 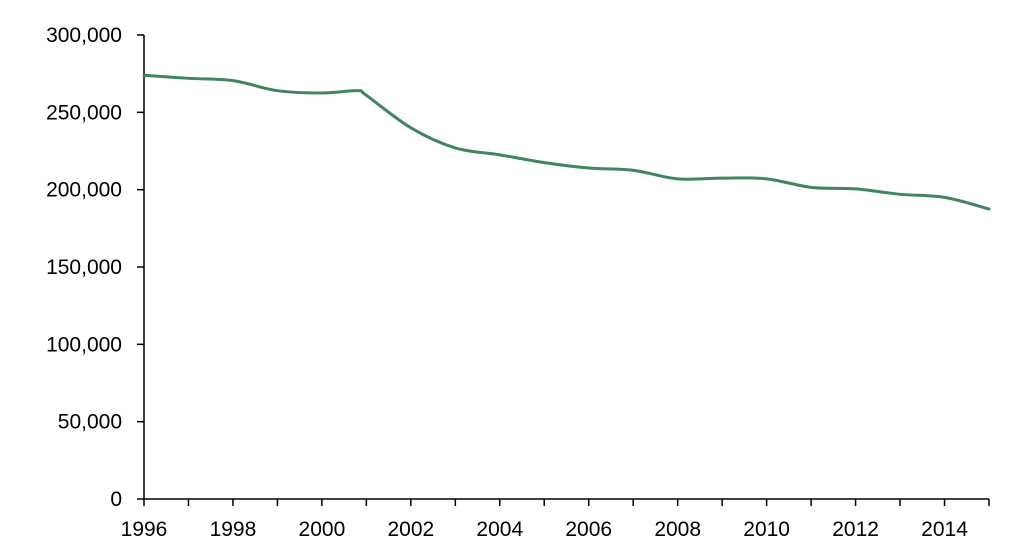 I want to click on x-tick-label: 1998, so click(x=233, y=529).